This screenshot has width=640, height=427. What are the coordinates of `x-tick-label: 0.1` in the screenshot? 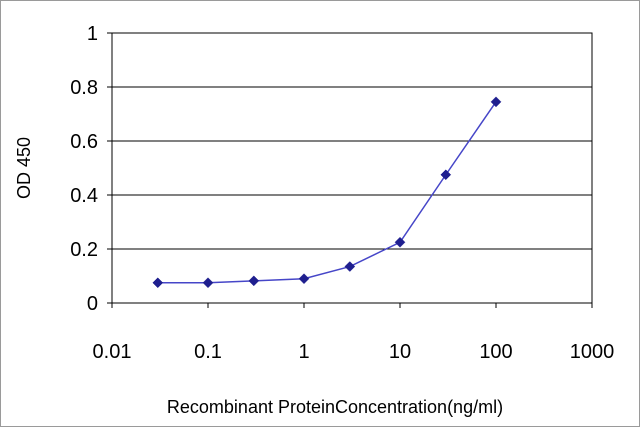 It's located at (208, 352).